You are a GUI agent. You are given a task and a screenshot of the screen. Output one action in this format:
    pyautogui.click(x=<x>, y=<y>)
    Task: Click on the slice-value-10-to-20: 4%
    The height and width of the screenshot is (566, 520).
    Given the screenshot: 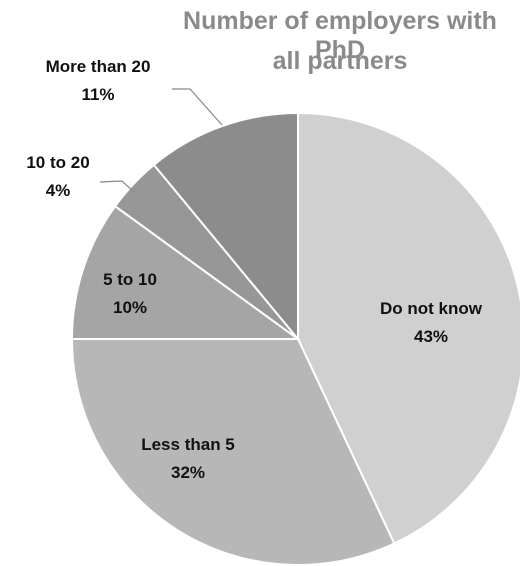 What is the action you would take?
    pyautogui.click(x=58, y=190)
    